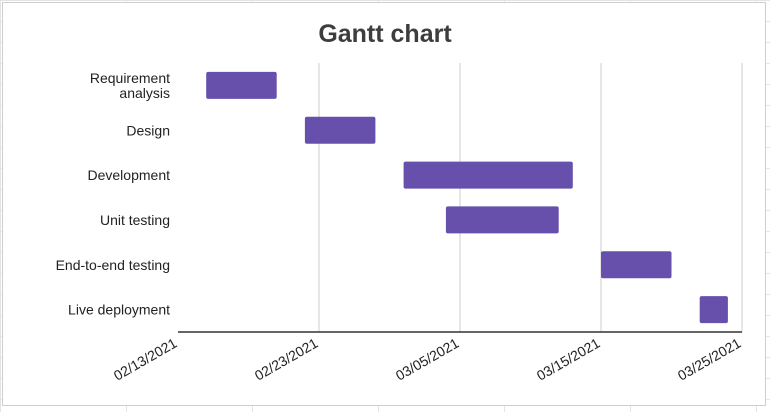 This screenshot has width=770, height=412. Describe the element at coordinates (113, 265) in the screenshot. I see `task-label-5: End-to-end testing` at that location.